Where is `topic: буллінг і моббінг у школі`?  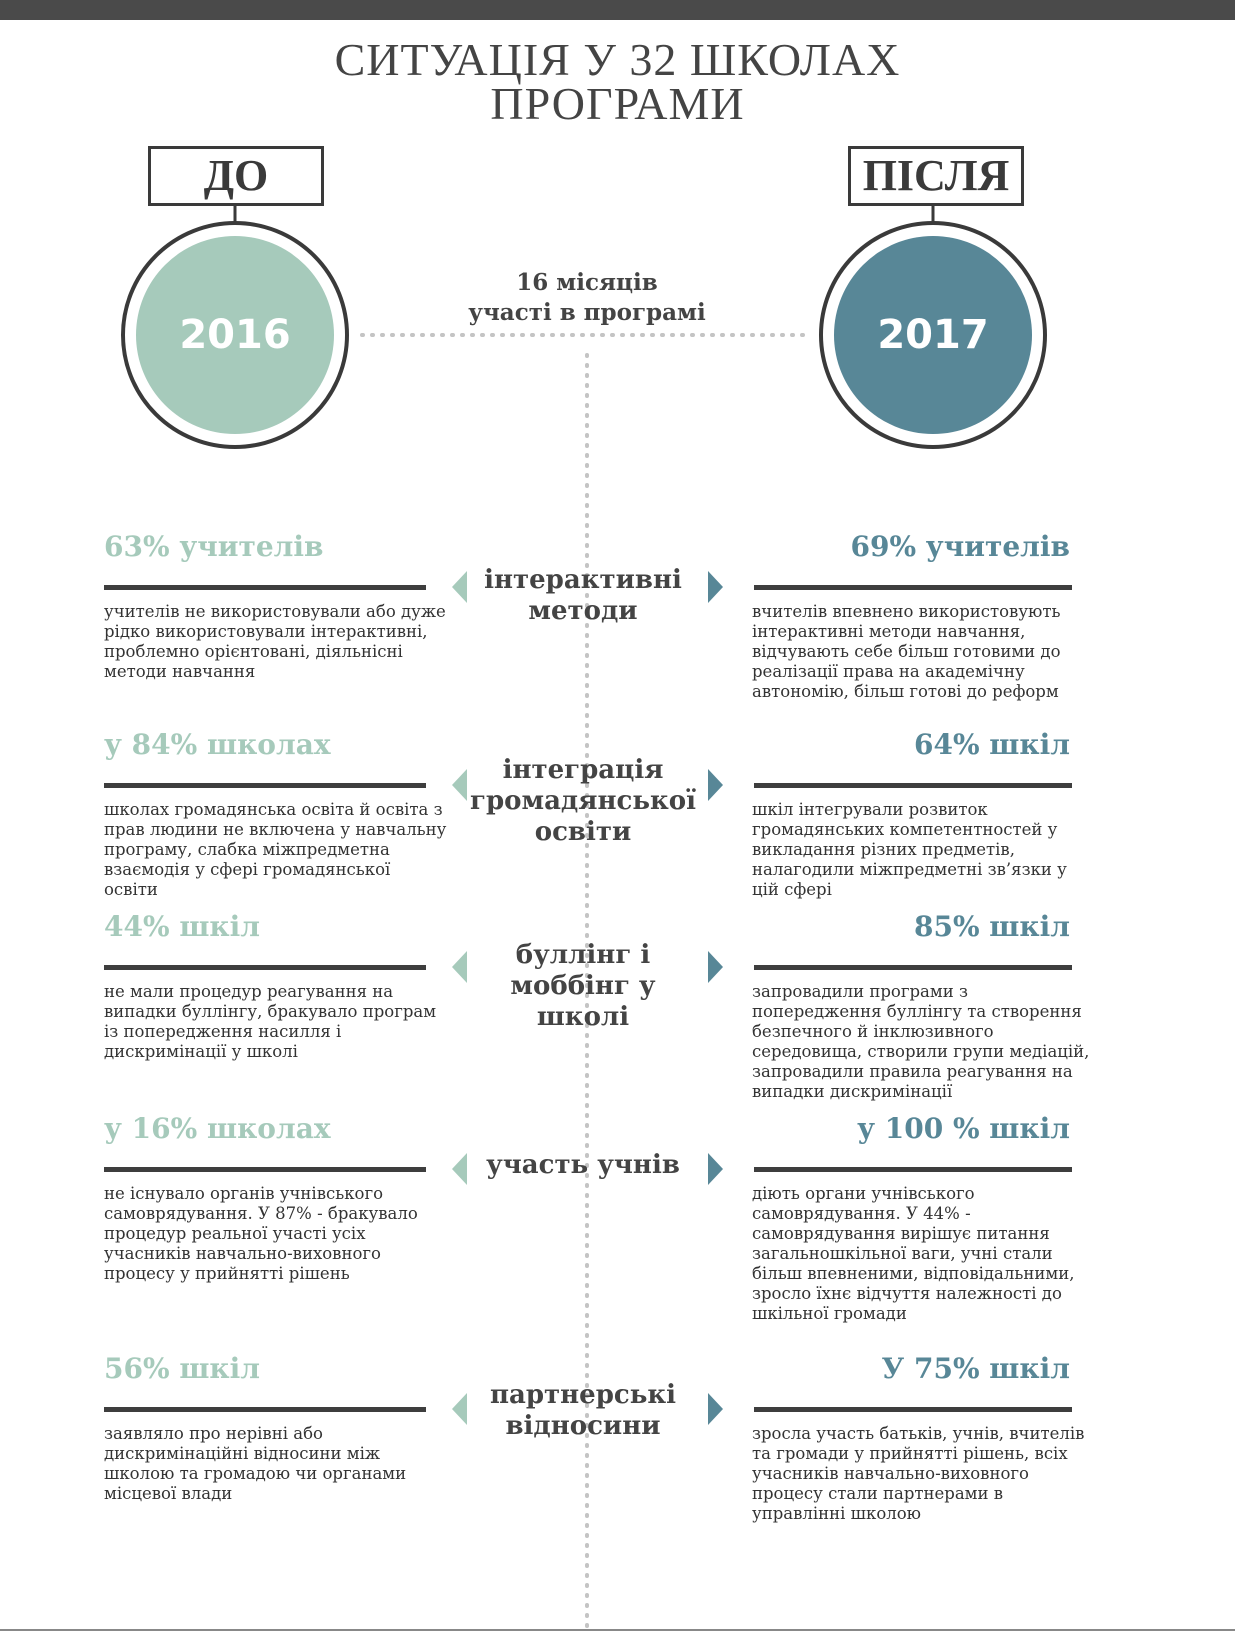
topic: буллінг і моббінг у школі is located at coordinates (583, 986).